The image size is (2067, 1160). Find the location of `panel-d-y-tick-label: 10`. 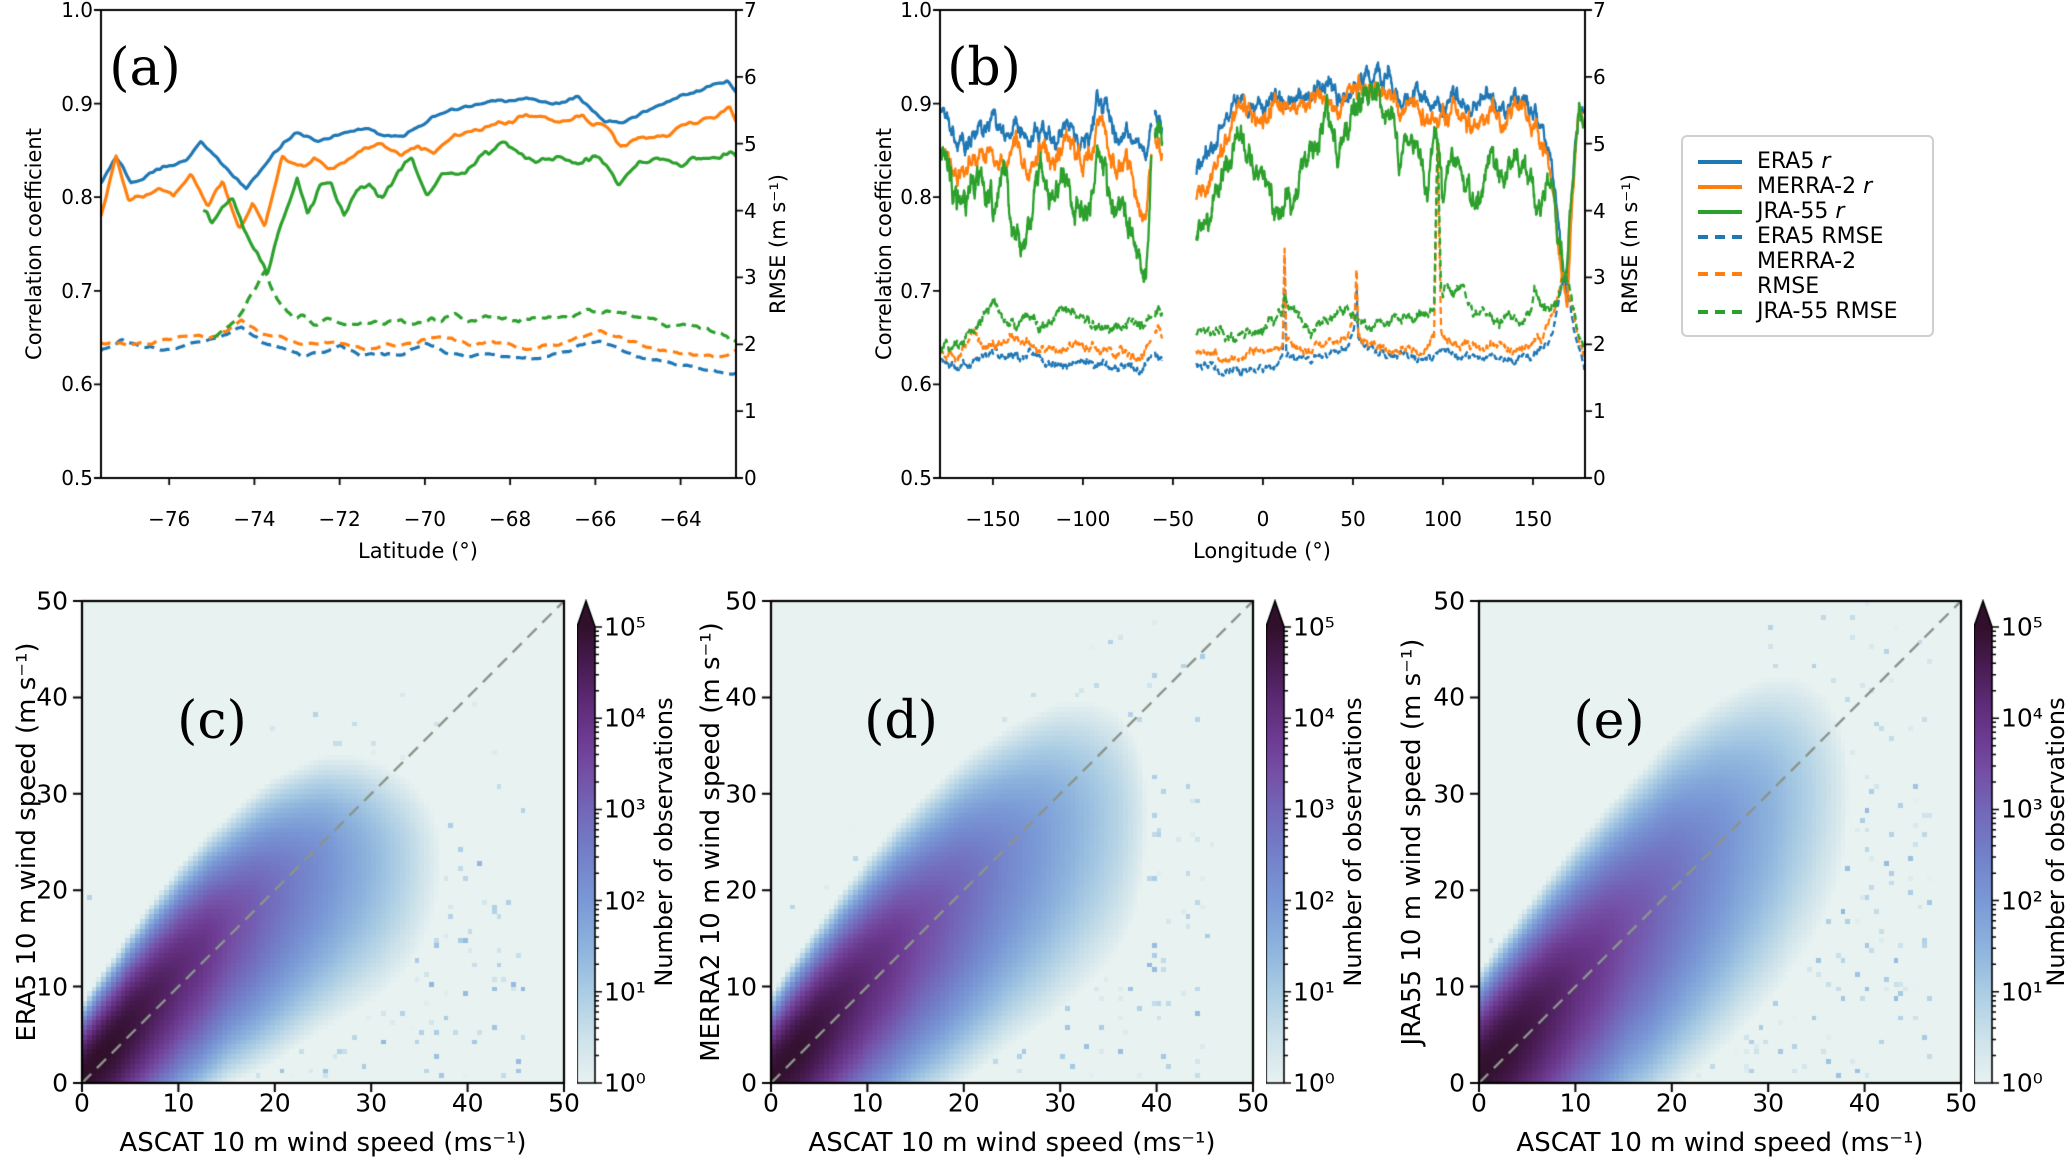

panel-d-y-tick-label: 10 is located at coordinates (741, 987).